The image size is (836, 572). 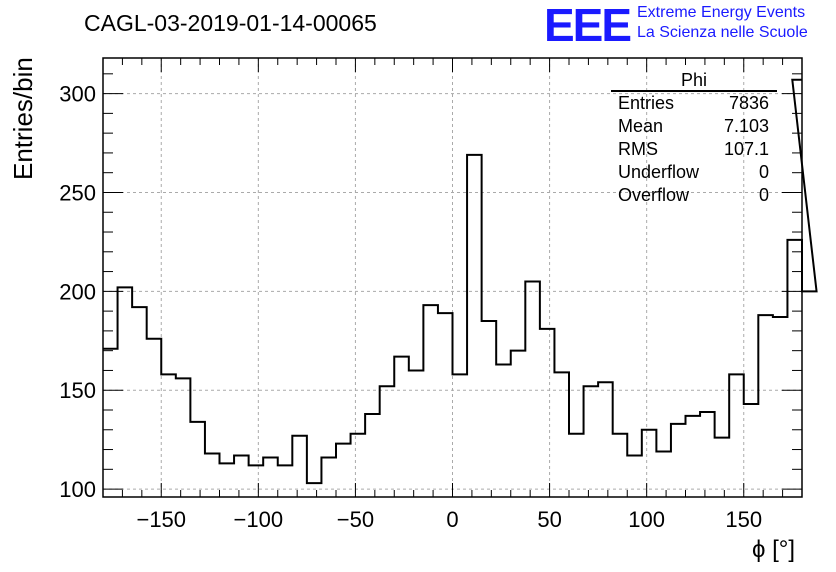 What do you see at coordinates (721, 12) in the screenshot?
I see `brand-line-1: Extreme Energy Events` at bounding box center [721, 12].